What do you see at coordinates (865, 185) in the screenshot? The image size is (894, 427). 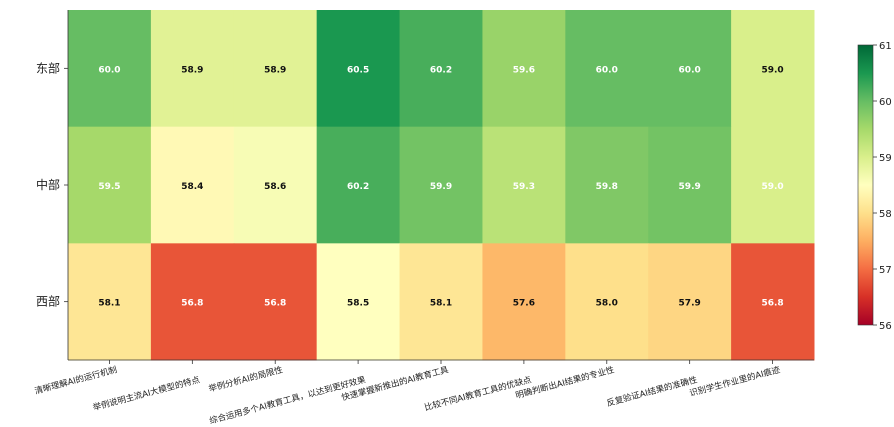 I see `colorbar-gradient` at bounding box center [865, 185].